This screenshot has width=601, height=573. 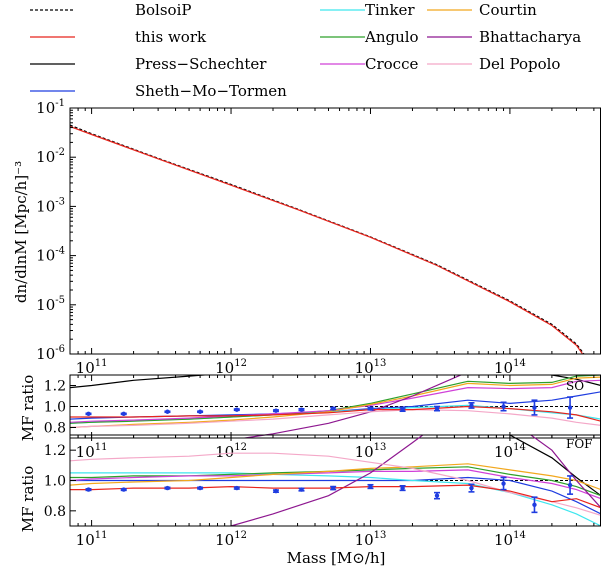 I want to click on legend-label: this work, so click(x=171, y=37).